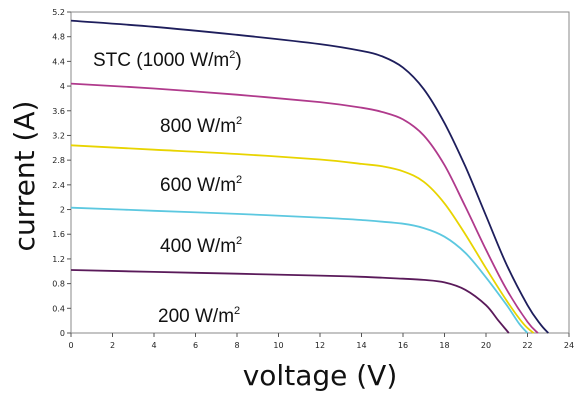  Describe the element at coordinates (24, 176) in the screenshot. I see `y-axis-title: current (A)` at that location.